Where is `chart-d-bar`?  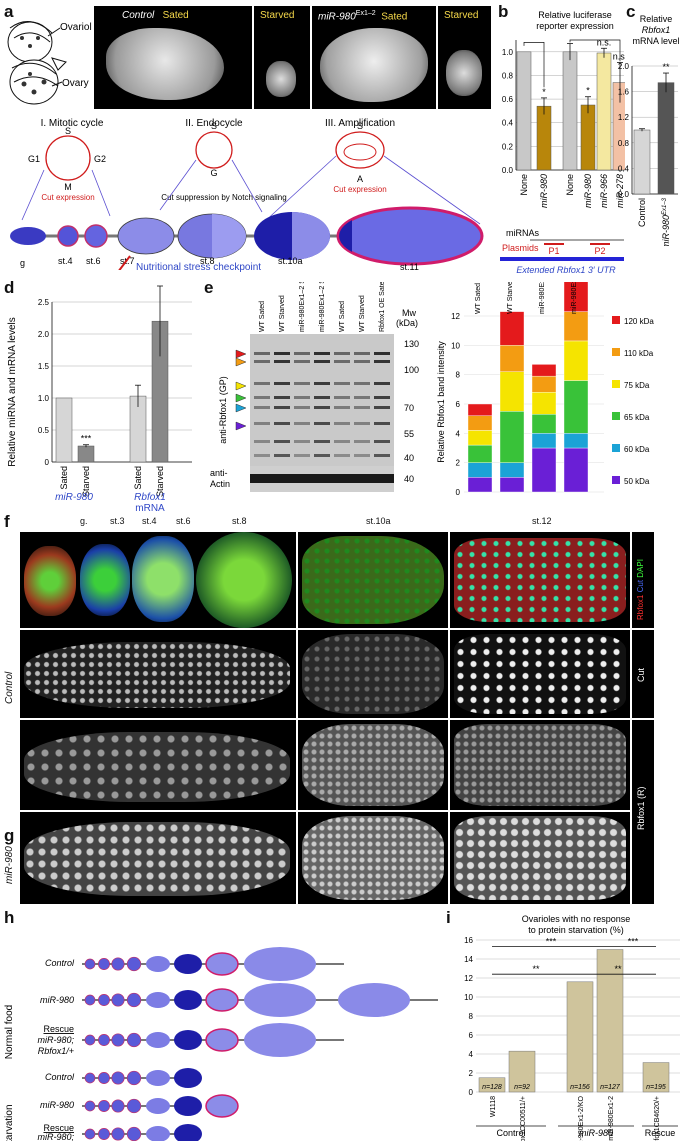 chart-d-bar is located at coordinates (86, 454).